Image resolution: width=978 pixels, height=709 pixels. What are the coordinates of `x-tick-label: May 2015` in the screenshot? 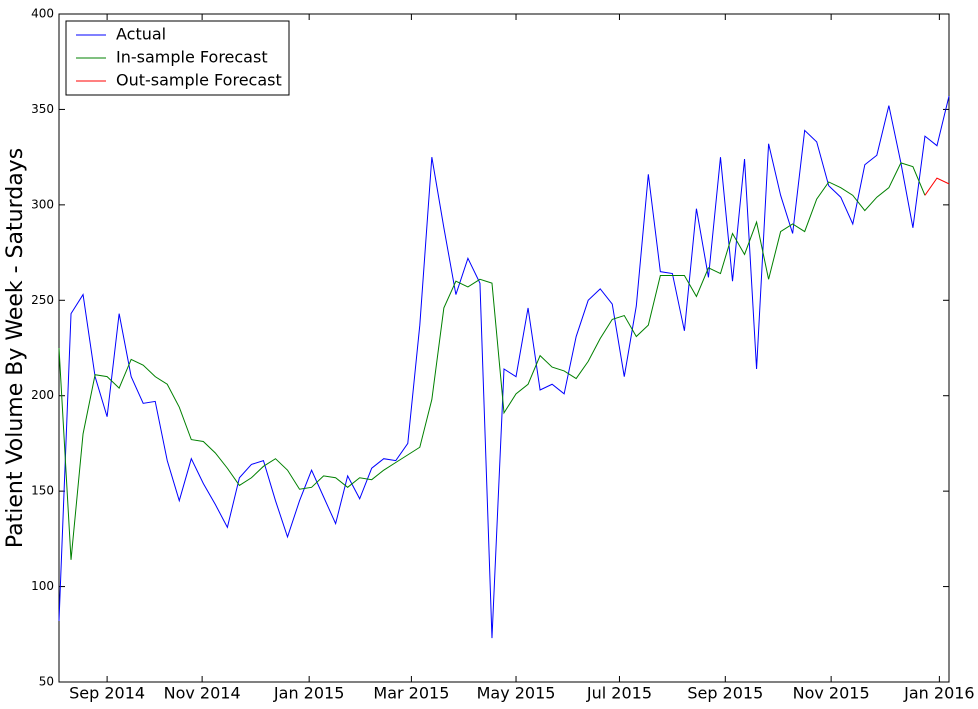 It's located at (516, 693).